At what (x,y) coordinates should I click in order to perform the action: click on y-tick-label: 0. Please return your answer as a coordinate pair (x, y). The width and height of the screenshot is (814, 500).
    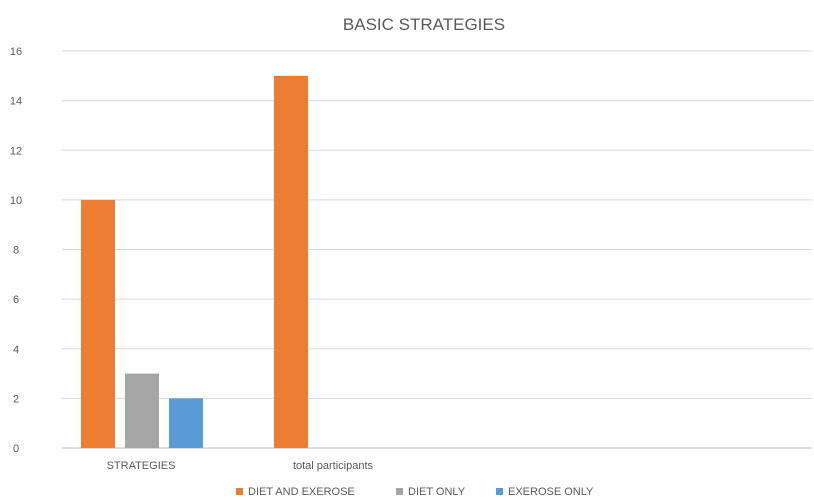
    Looking at the image, I should click on (16, 449).